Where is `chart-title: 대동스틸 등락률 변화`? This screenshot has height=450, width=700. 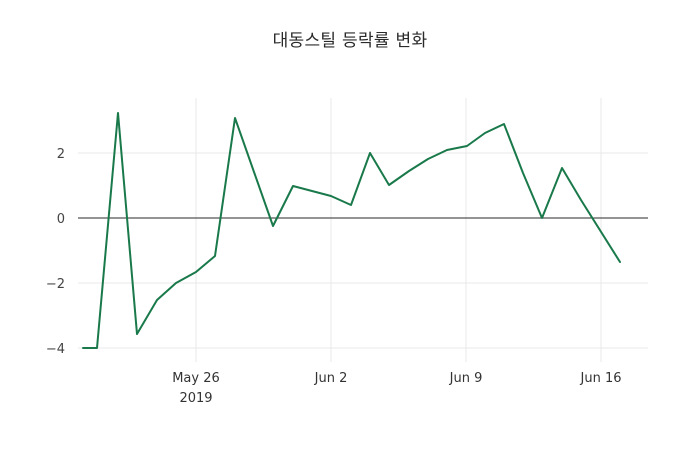 chart-title: 대동스틸 등락률 변화 is located at coordinates (350, 41).